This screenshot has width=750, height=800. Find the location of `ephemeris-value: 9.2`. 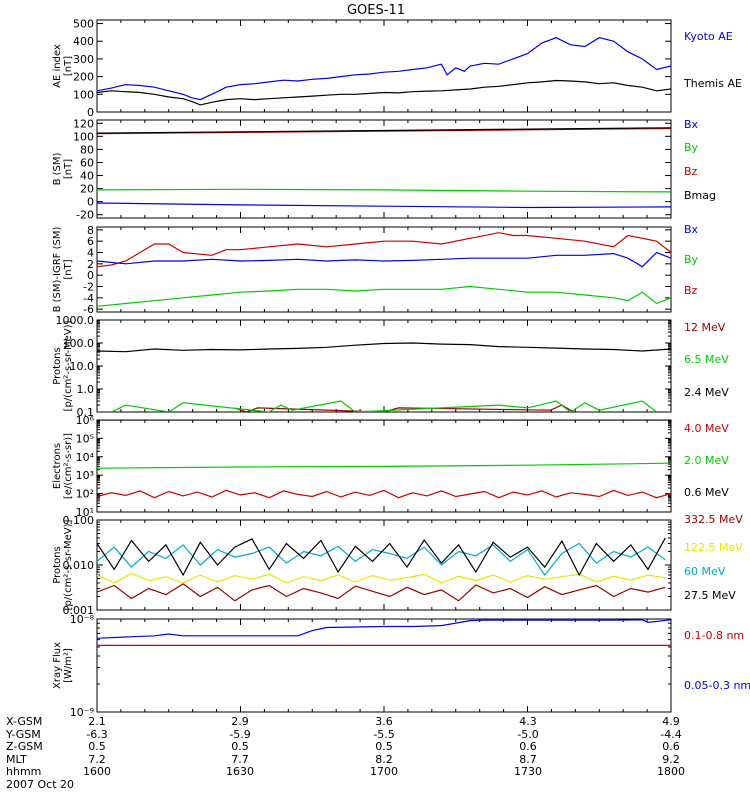

ephemeris-value: 9.2 is located at coordinates (671, 759).